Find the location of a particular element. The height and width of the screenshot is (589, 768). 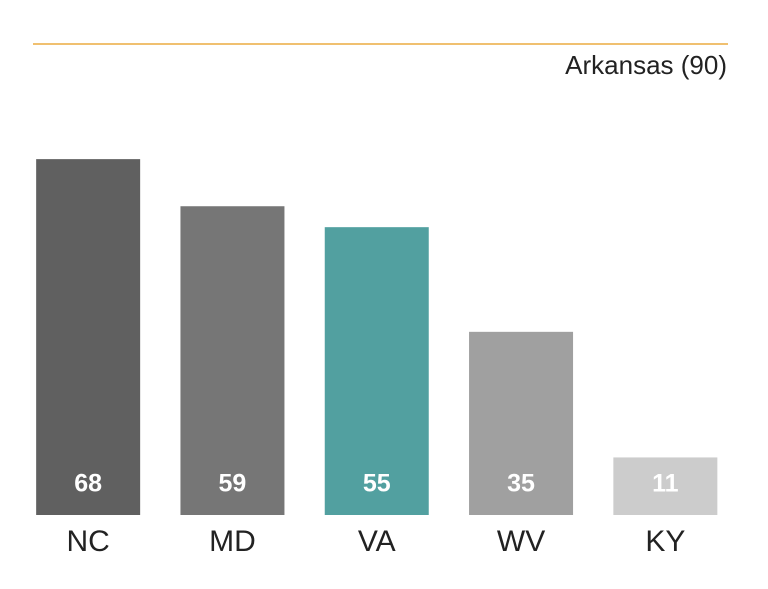

value-label: 11 is located at coordinates (665, 484).